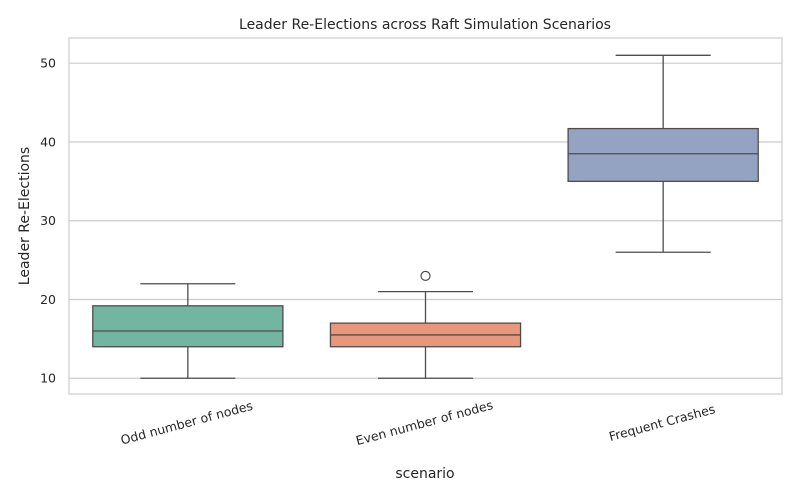  I want to click on x-tick-label: Even number of nodes, so click(424, 422).